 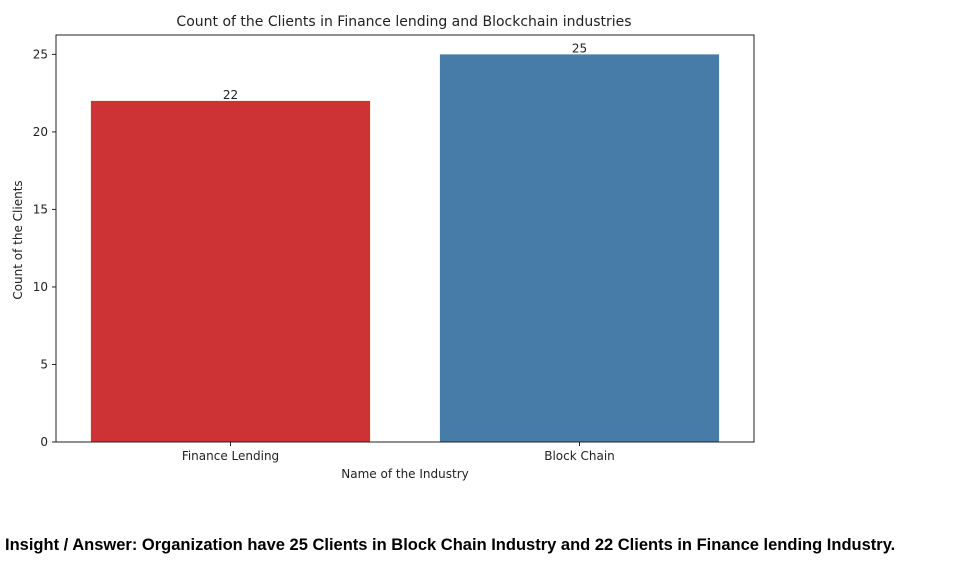 What do you see at coordinates (230, 456) in the screenshot?
I see `x-tick-label-0: Finance Lending` at bounding box center [230, 456].